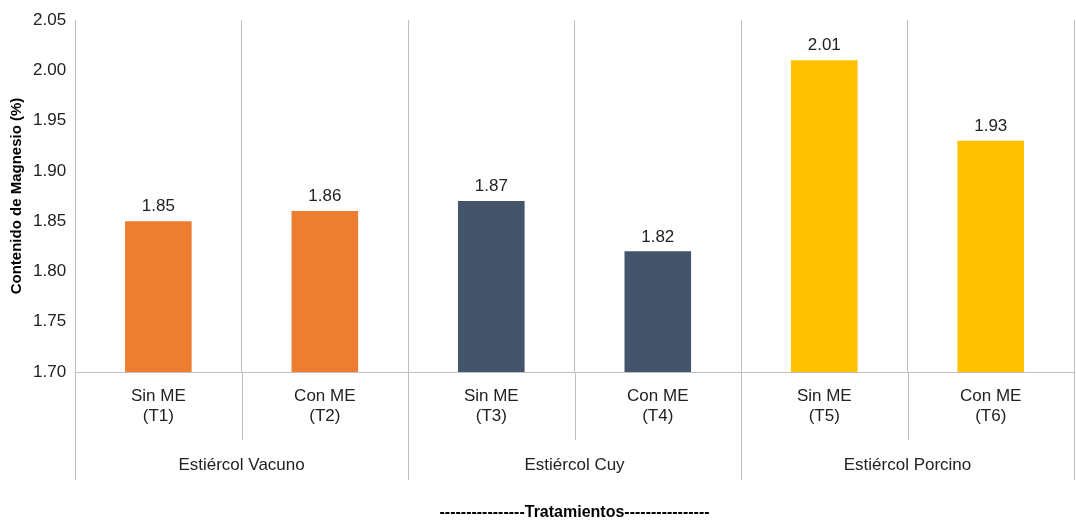 The height and width of the screenshot is (524, 1076). Describe the element at coordinates (658, 236) in the screenshot. I see `data-label: 1.82` at that location.